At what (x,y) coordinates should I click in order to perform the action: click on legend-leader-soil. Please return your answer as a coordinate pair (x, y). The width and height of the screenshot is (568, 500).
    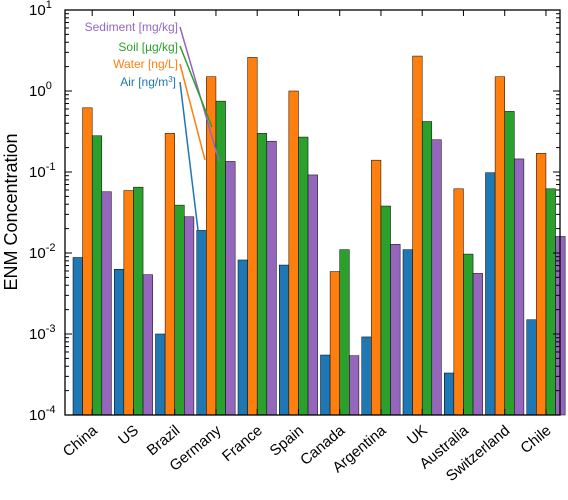
    Looking at the image, I should click on (196, 86).